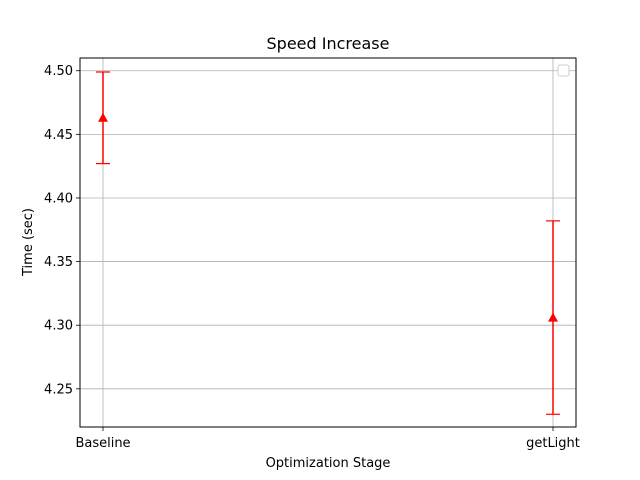  I want to click on y-tick-label: 4.35, so click(58, 262).